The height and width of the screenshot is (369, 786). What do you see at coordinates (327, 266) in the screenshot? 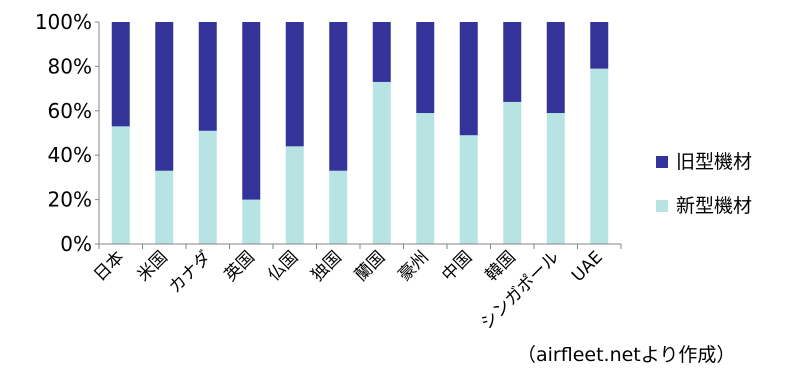
I see `x-tick-label: 独国` at bounding box center [327, 266].